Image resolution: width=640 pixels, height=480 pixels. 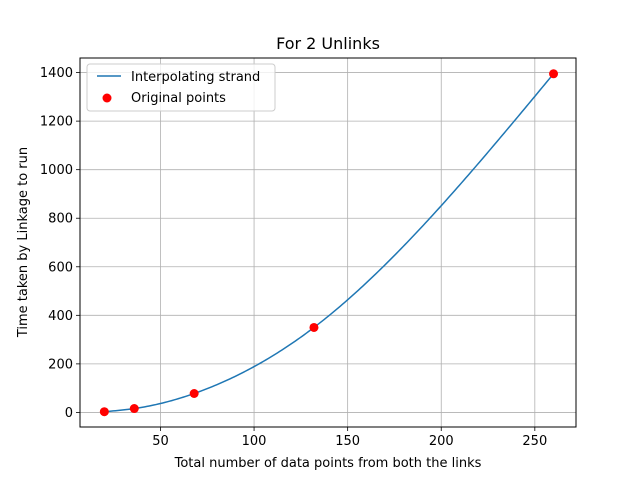 I want to click on legend: Interpolating strand Original points, so click(x=181, y=87).